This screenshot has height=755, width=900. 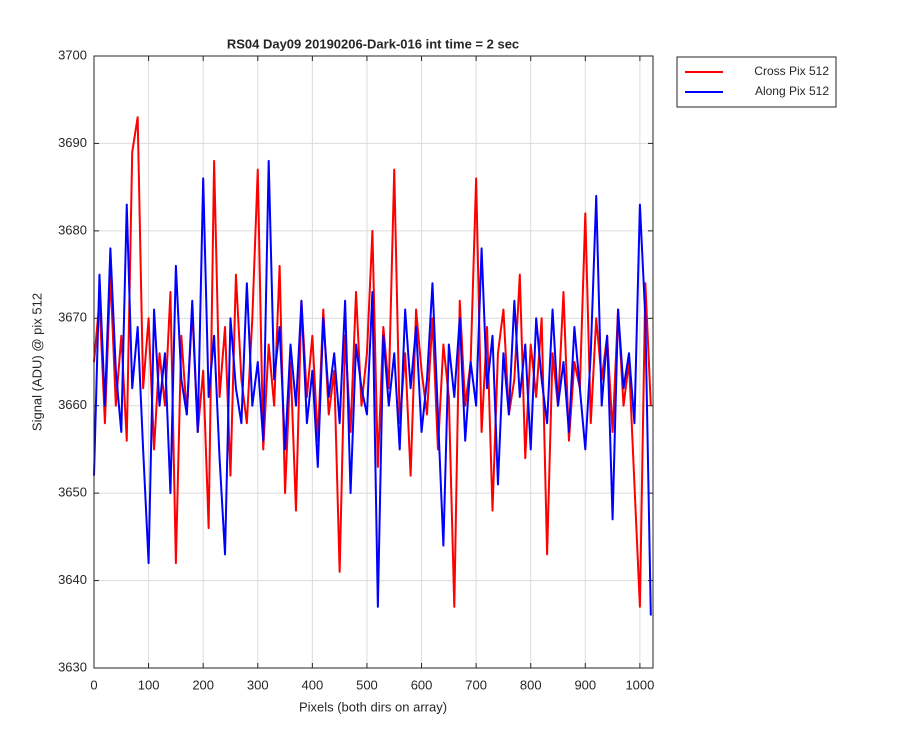 What do you see at coordinates (72, 229) in the screenshot?
I see `y-tick-label: 3680` at bounding box center [72, 229].